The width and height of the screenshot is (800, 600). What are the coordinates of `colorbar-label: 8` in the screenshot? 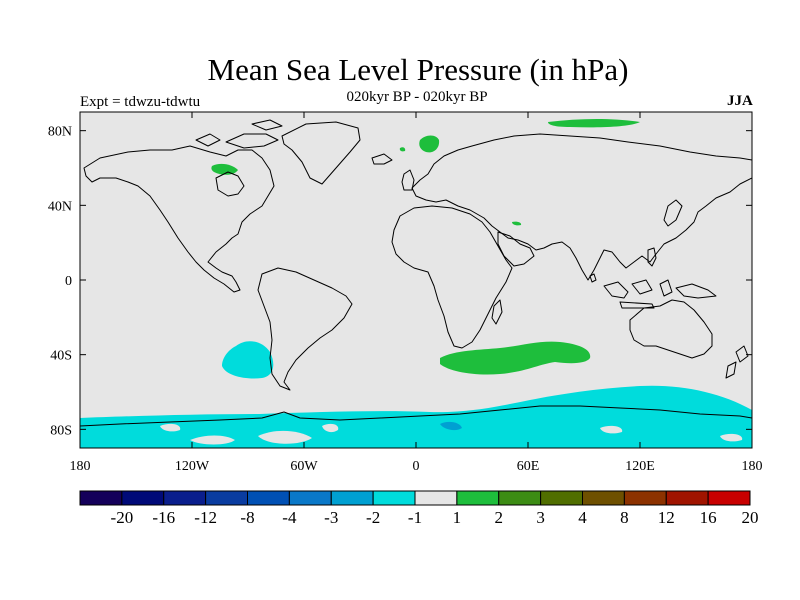 It's located at (624, 517).